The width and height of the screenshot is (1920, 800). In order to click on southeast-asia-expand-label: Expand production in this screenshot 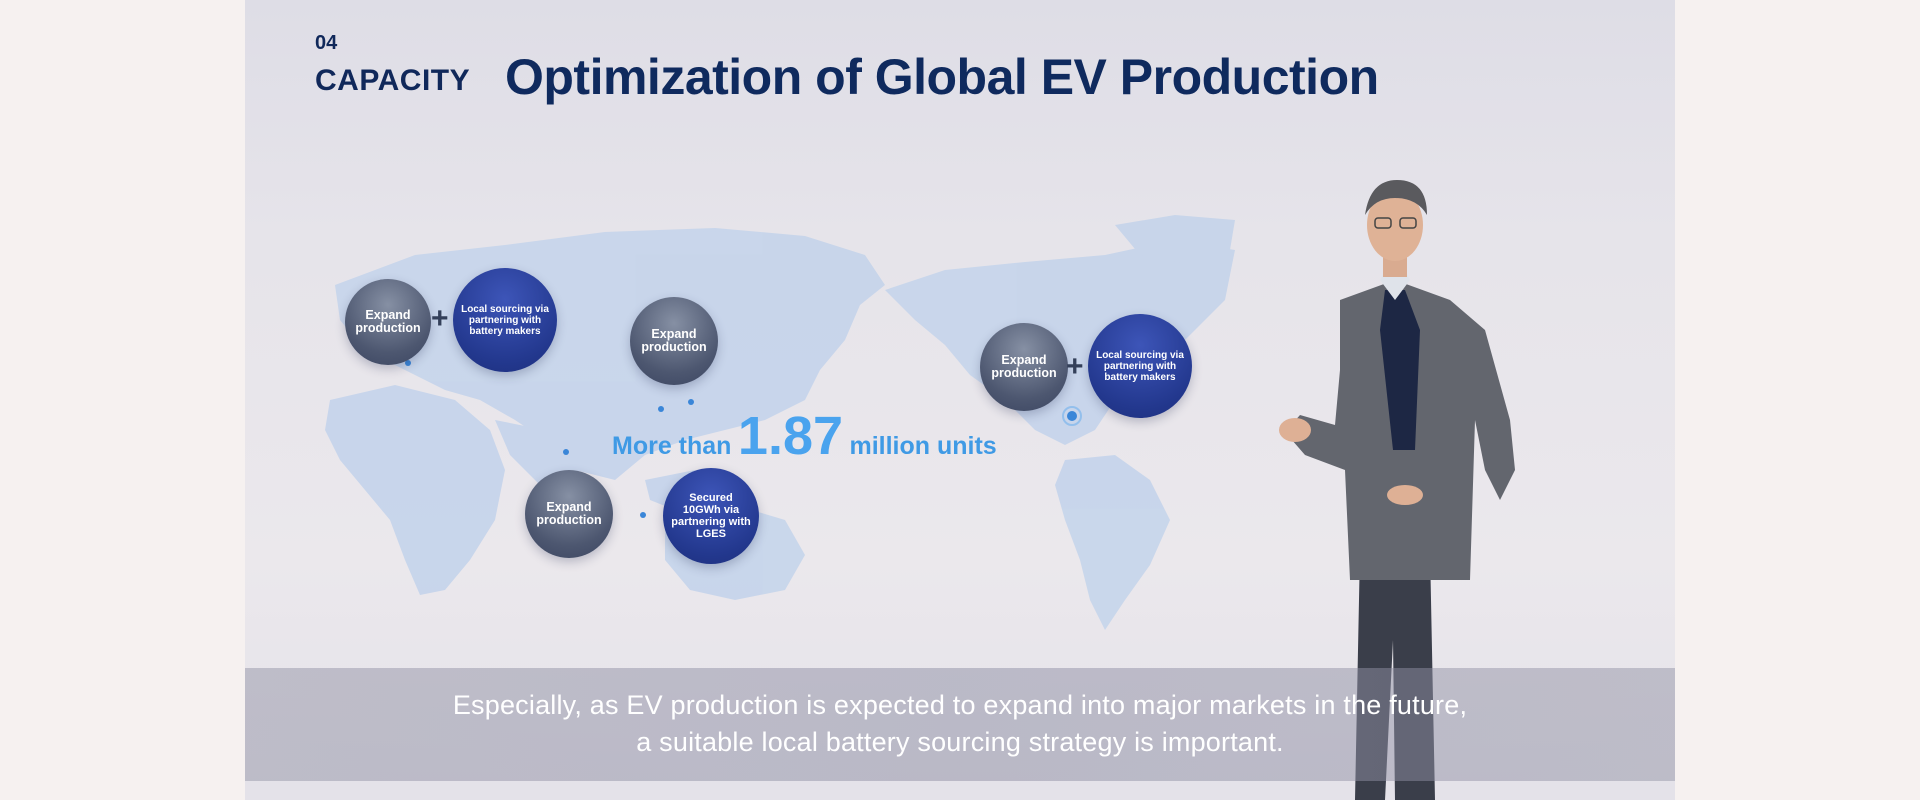, I will do `click(569, 513)`.